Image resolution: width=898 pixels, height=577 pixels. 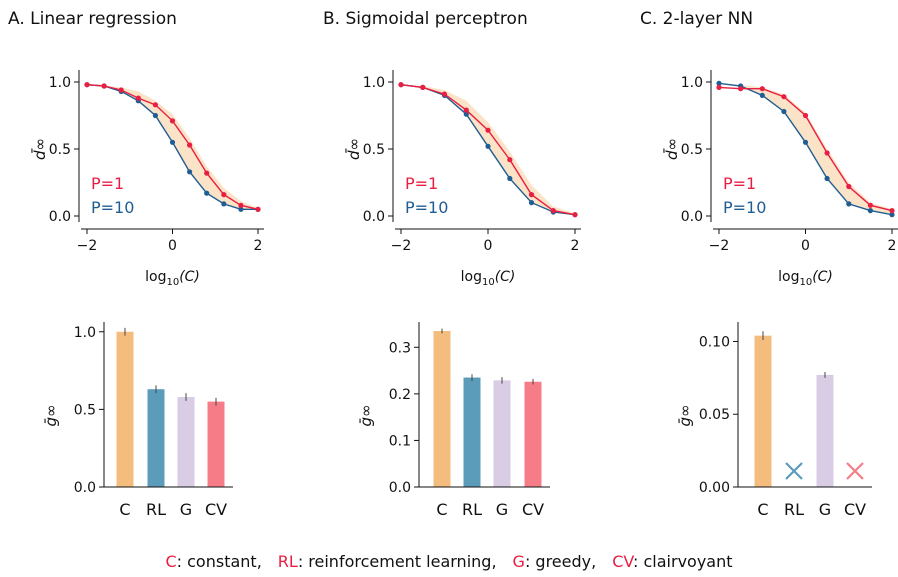 What do you see at coordinates (124, 509) in the screenshot?
I see `category-label-a-c: C` at bounding box center [124, 509].